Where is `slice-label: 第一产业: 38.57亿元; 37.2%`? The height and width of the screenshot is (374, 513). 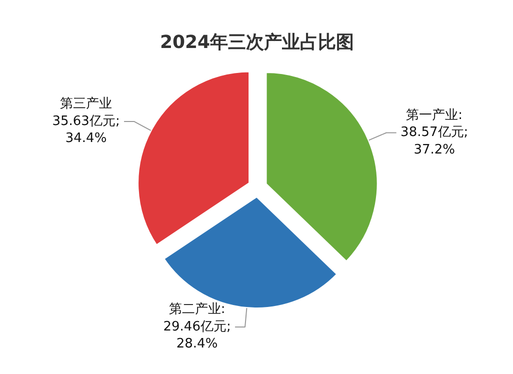 slice-label: 第一产业: 38.57亿元; 37.2% is located at coordinates (434, 133).